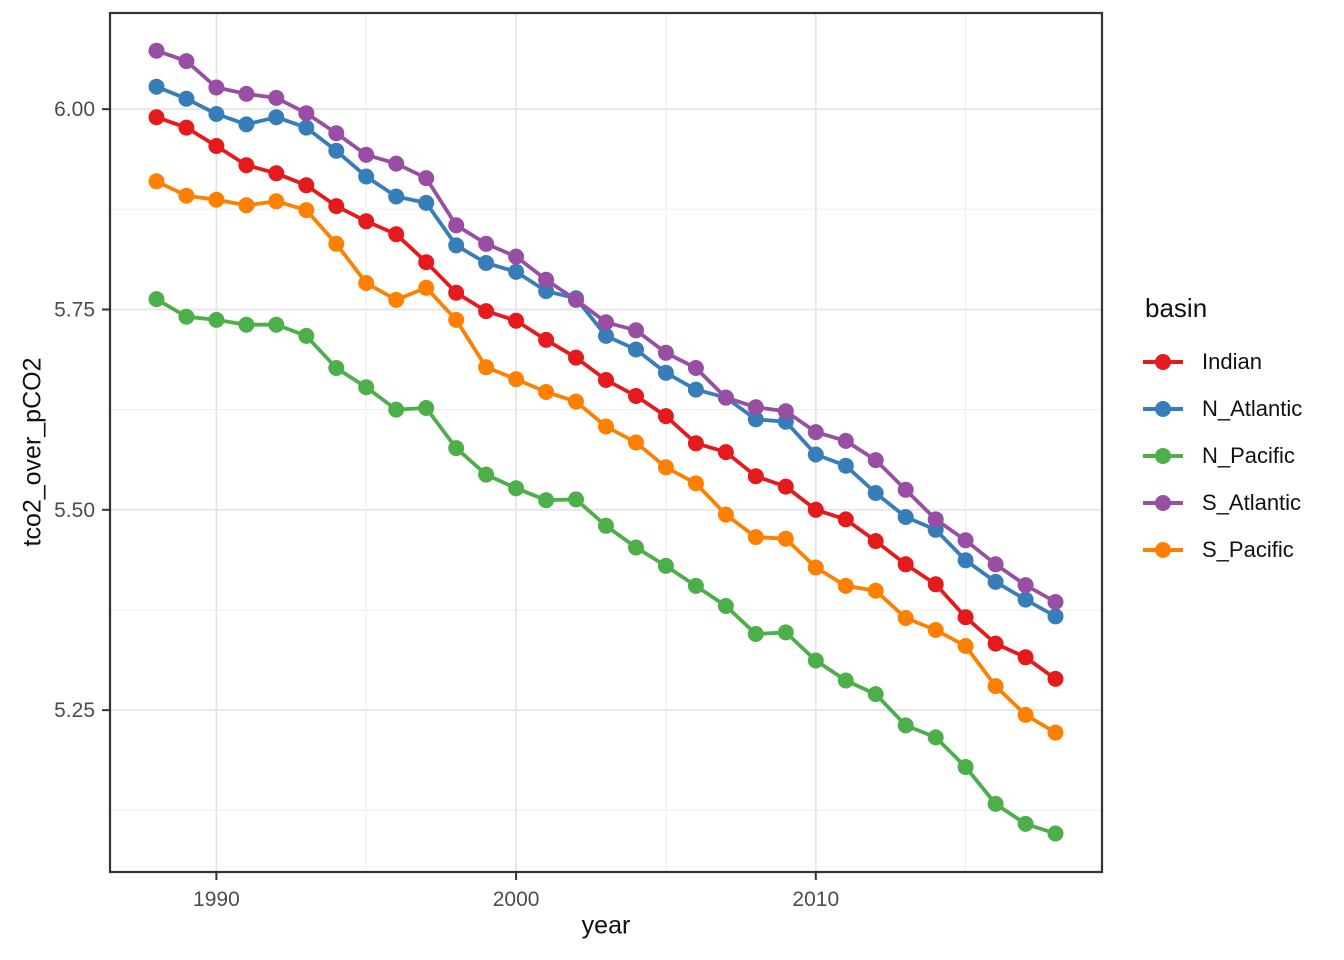 This screenshot has height=960, width=1344. Describe the element at coordinates (32, 452) in the screenshot. I see `y-axis-title: tco2_over_pCO2` at that location.